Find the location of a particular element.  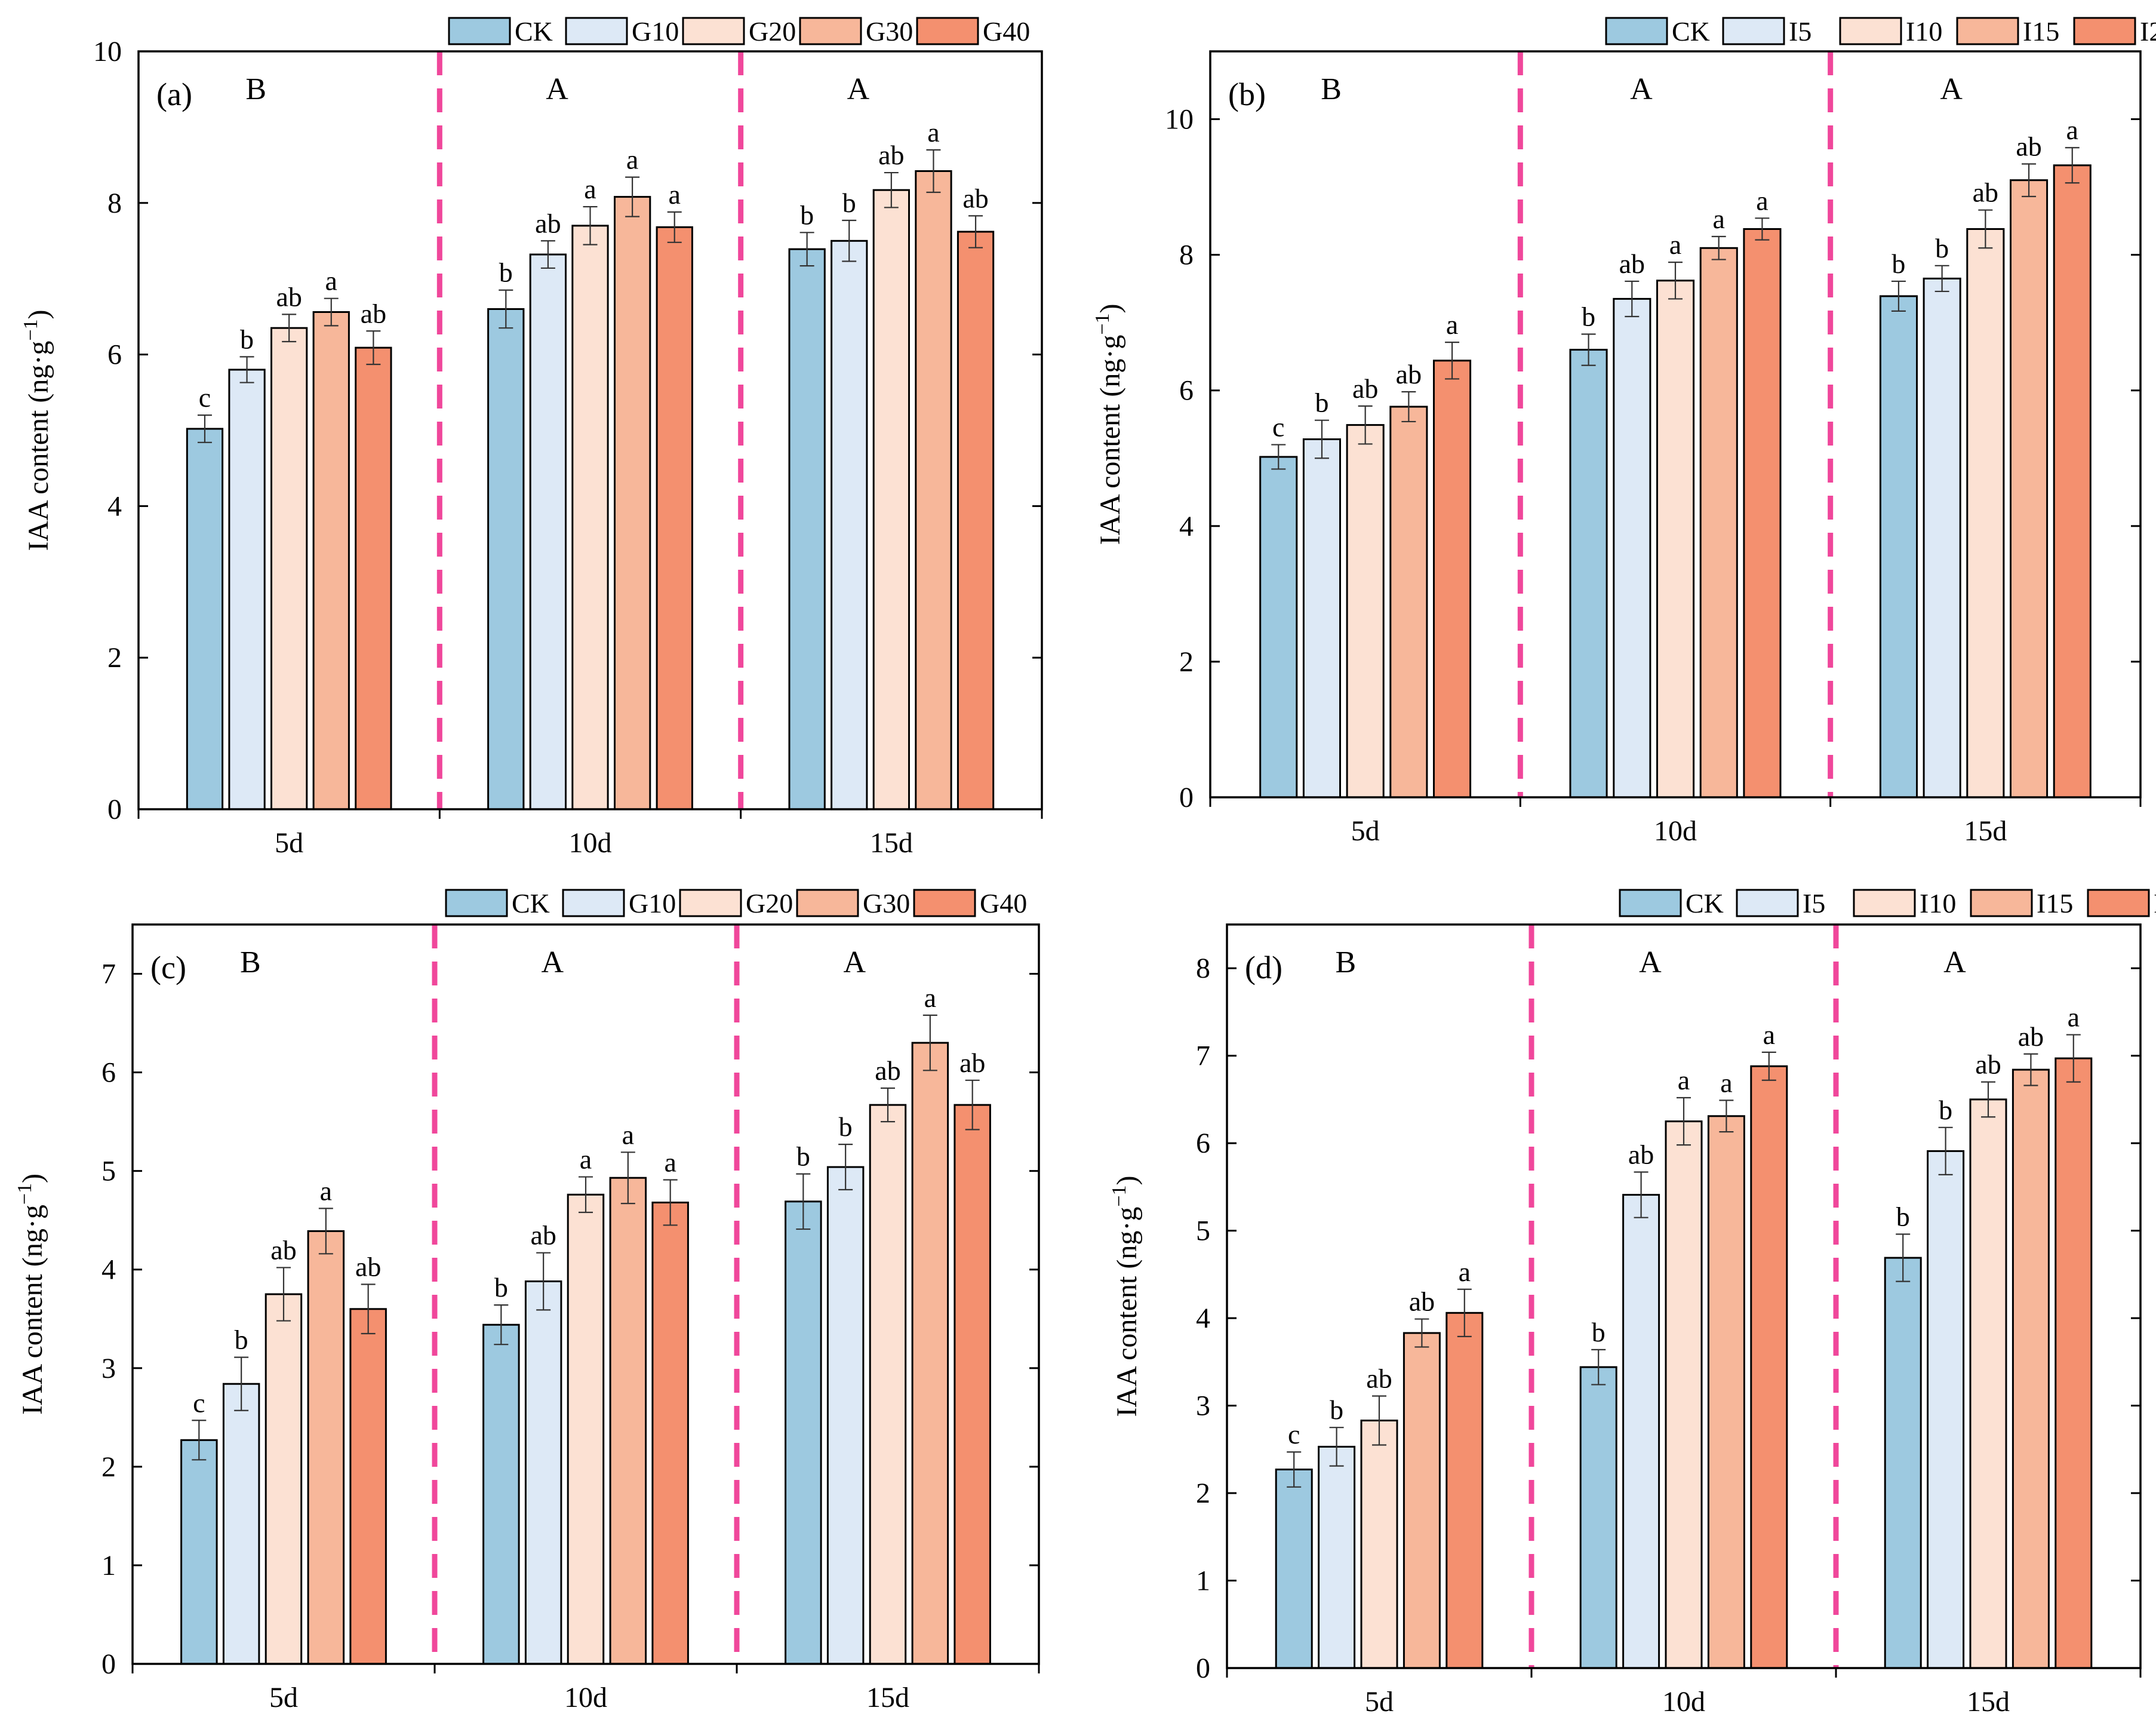

legend-swatch-ck is located at coordinates (1650, 903).